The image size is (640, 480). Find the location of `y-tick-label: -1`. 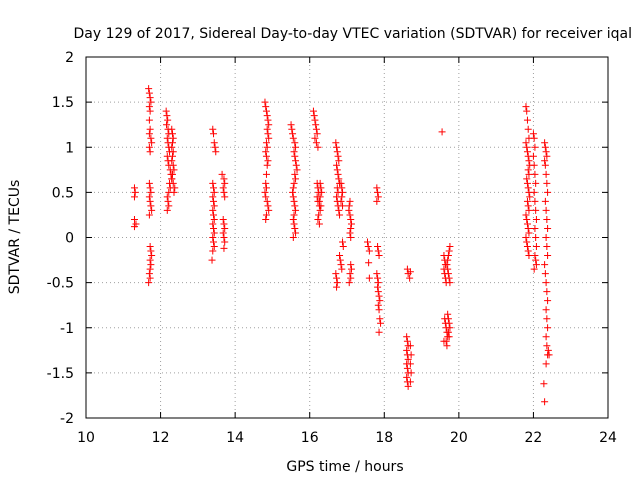

y-tick-label: -1 is located at coordinates (67, 329).